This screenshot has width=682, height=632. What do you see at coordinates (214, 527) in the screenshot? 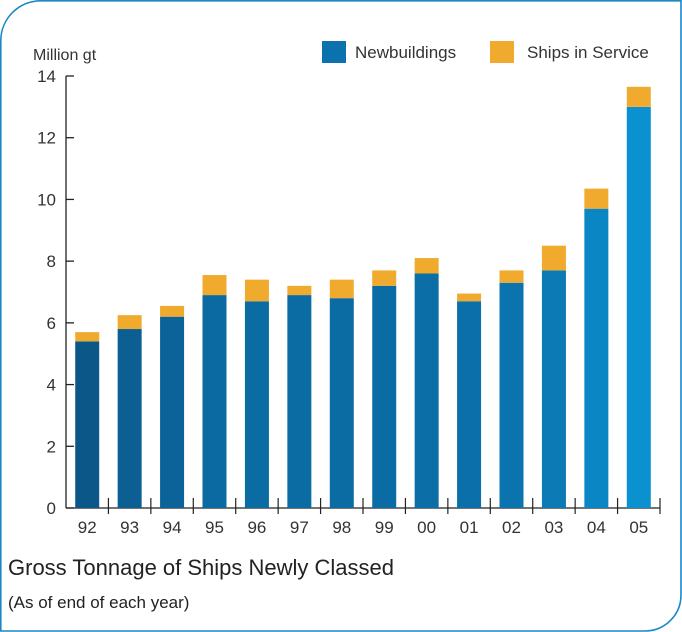
I see `x-tick-label: 95` at bounding box center [214, 527].